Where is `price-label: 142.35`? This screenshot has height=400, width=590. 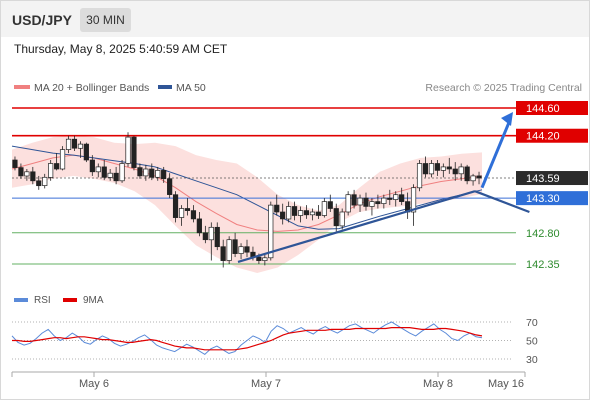 price-label: 142.35 is located at coordinates (543, 265).